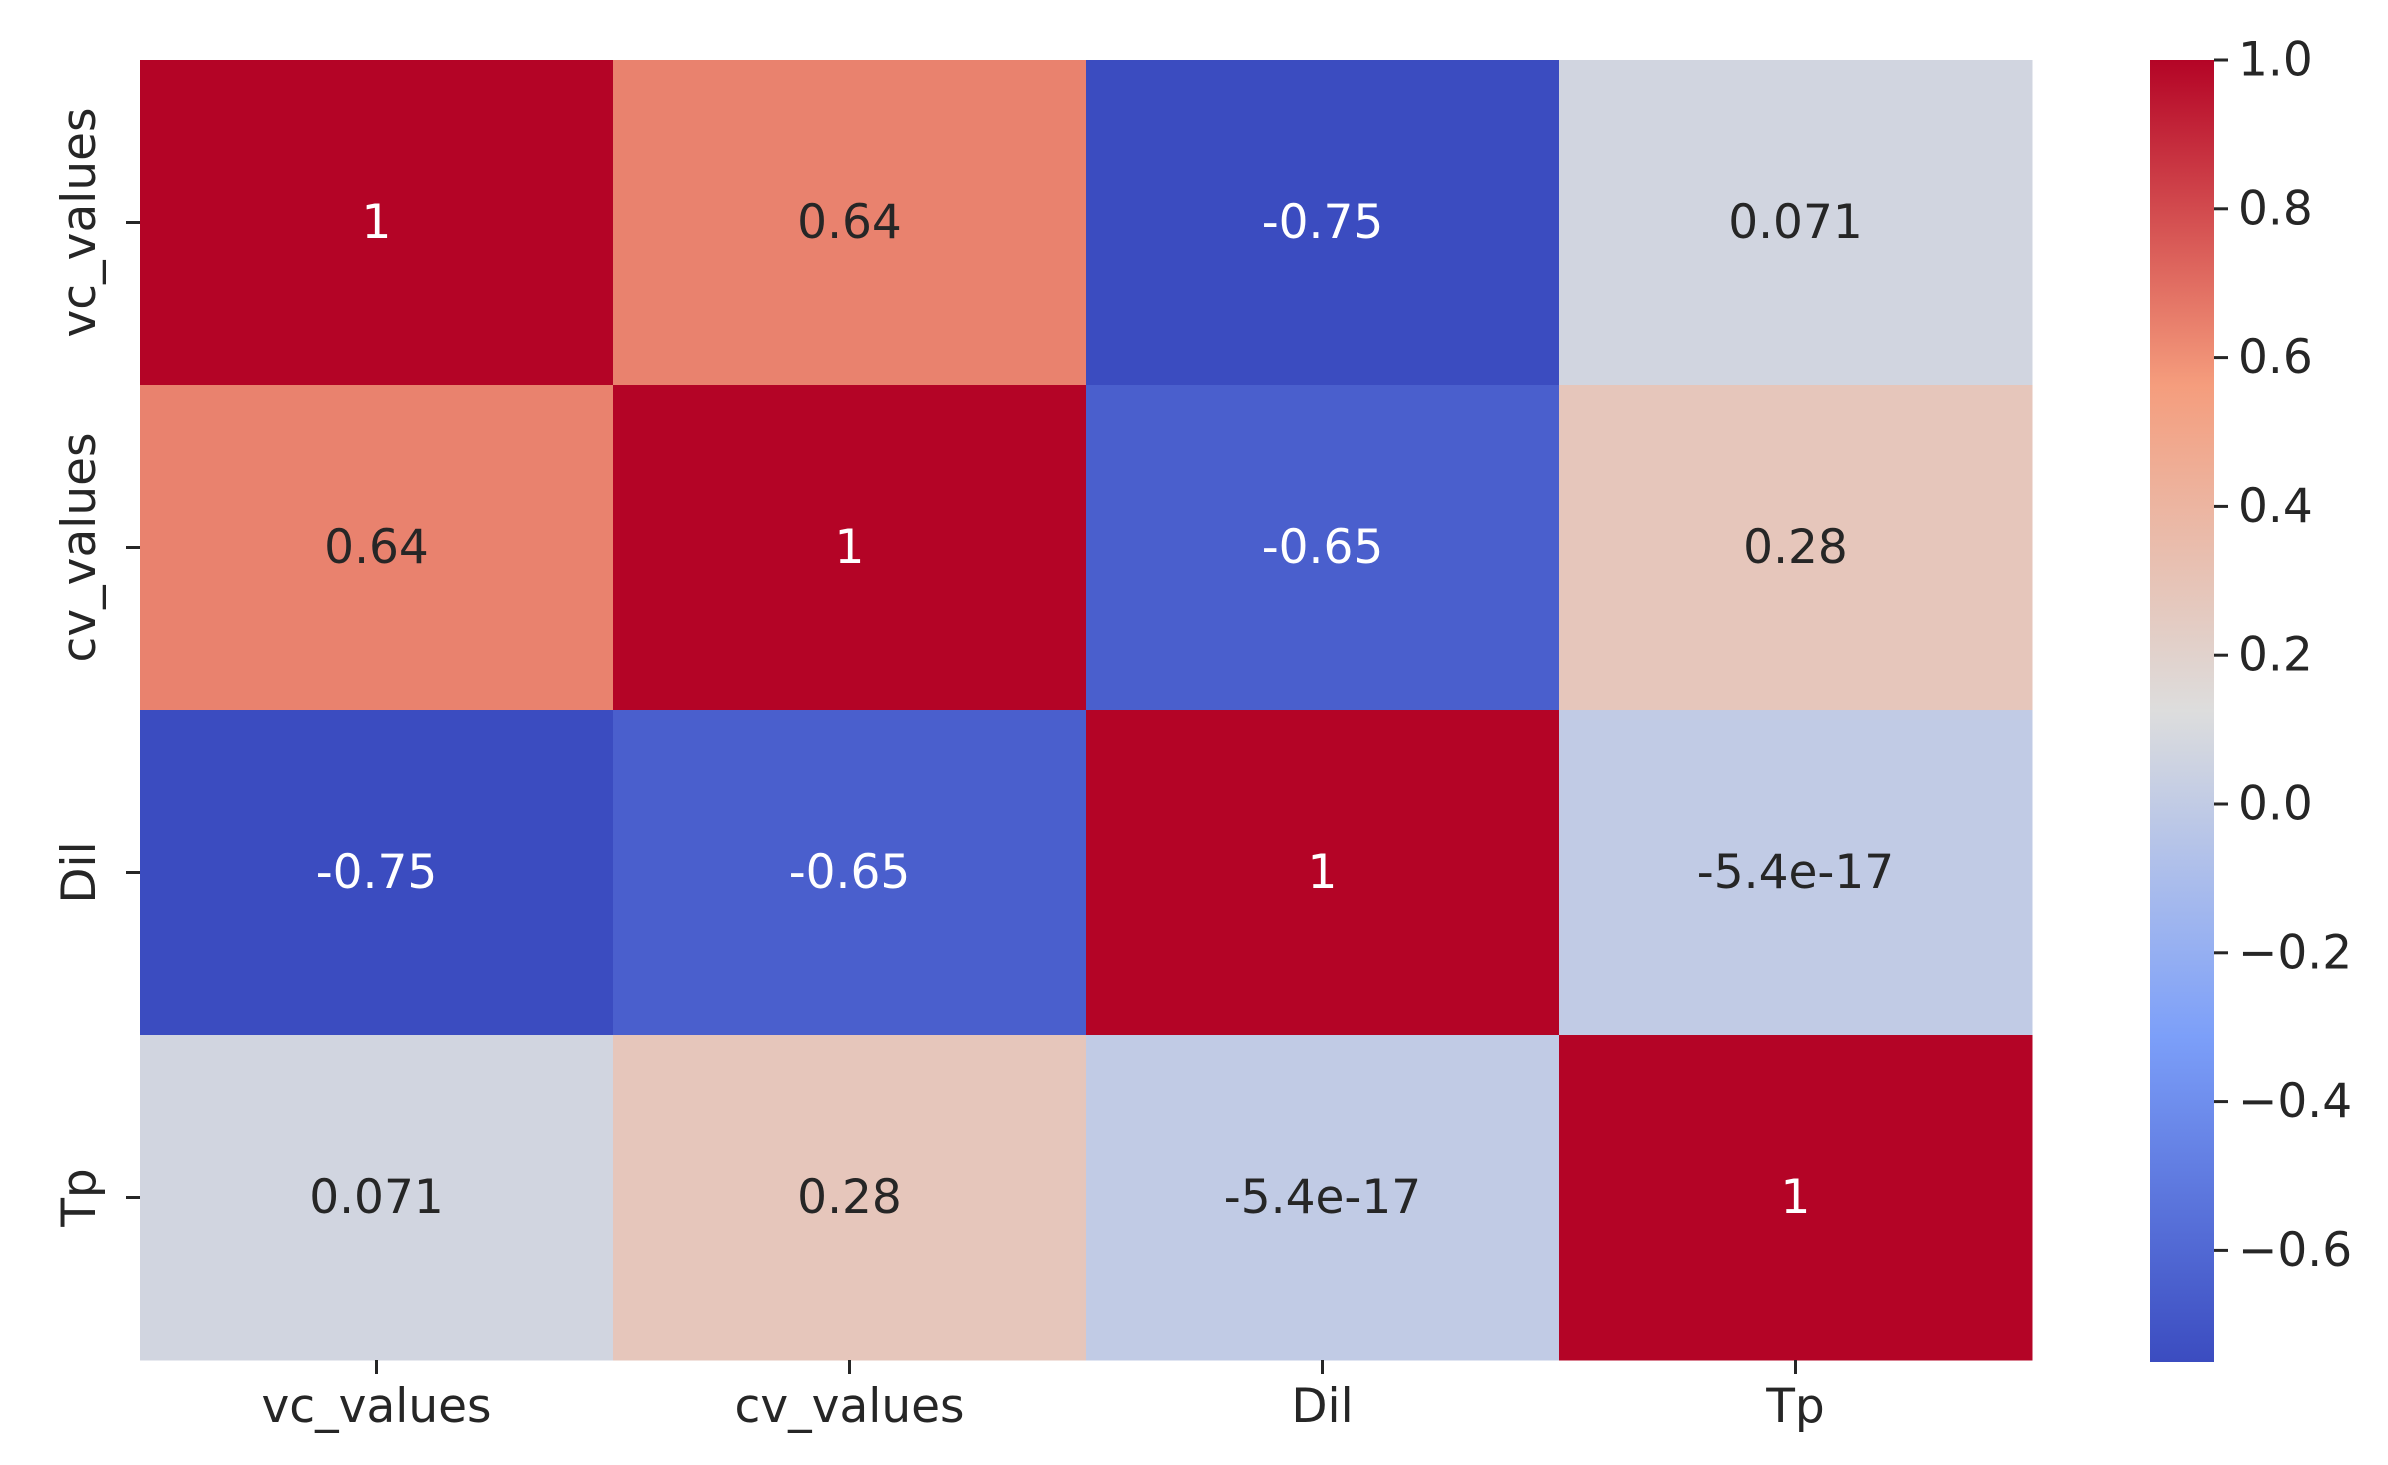 This screenshot has height=1465, width=2388. What do you see at coordinates (2275, 804) in the screenshot?
I see `colorbar-tick-label-5: 0.0` at bounding box center [2275, 804].